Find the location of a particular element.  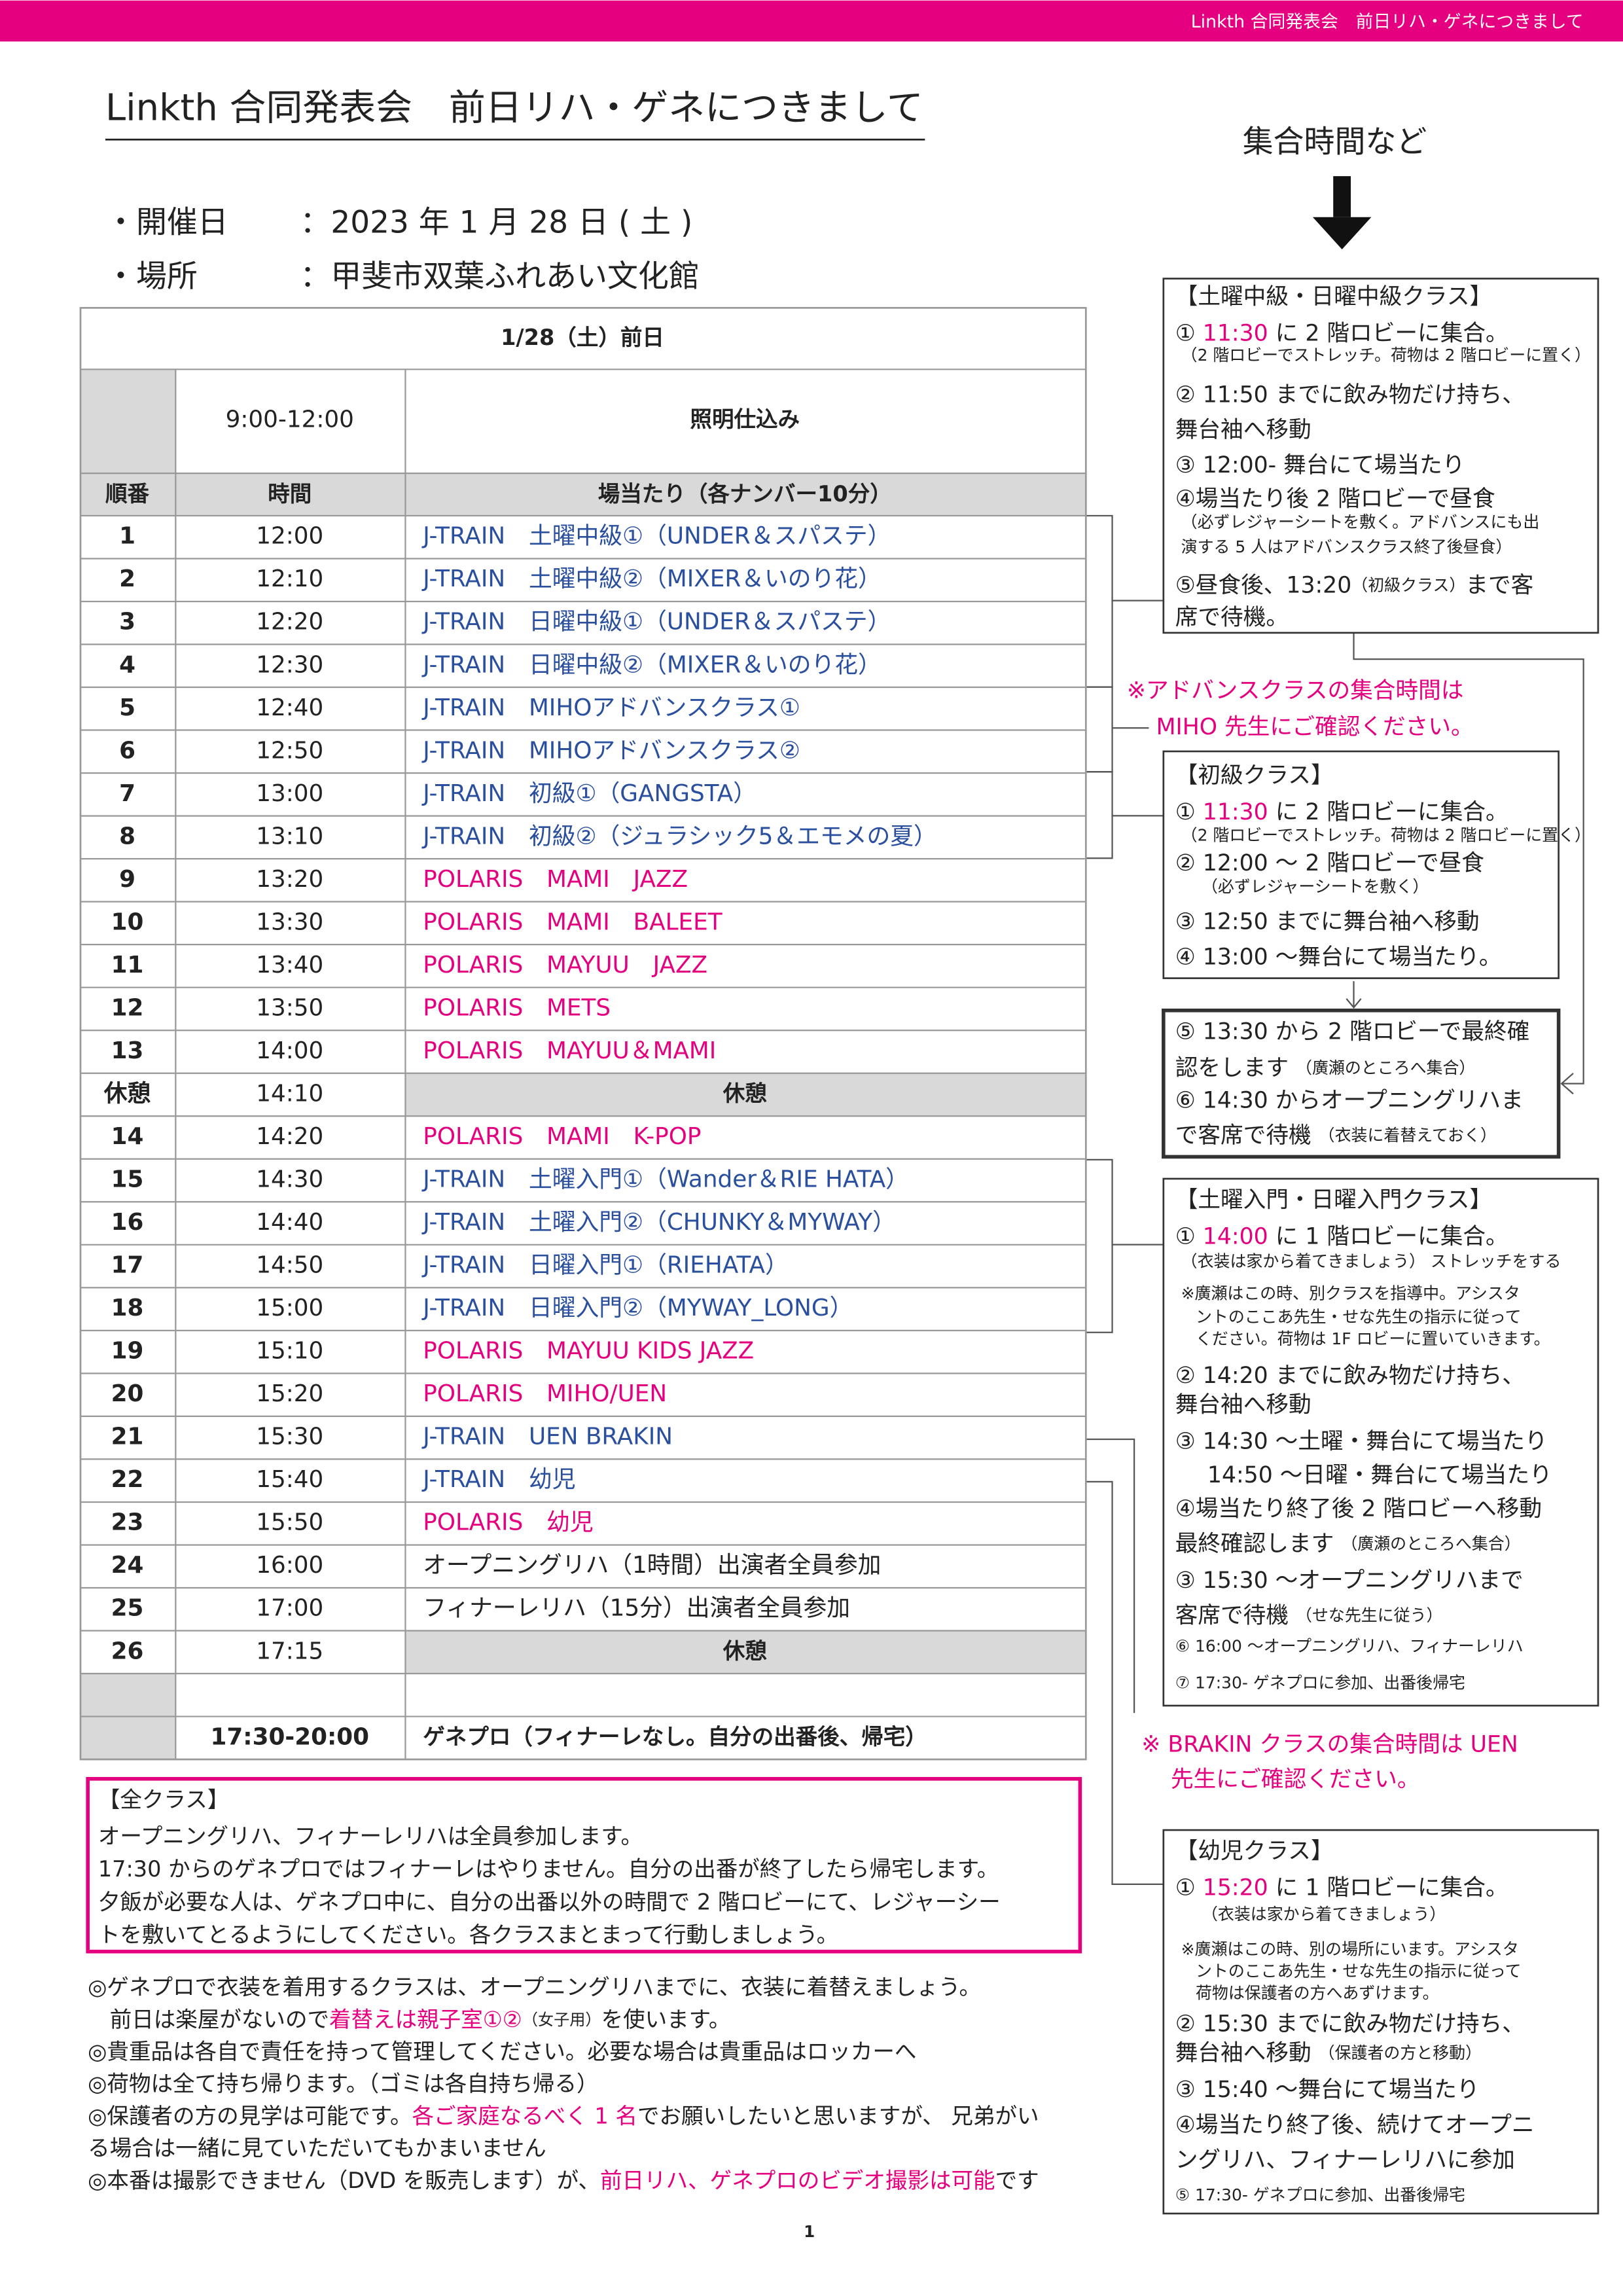

text-run: 客席で待機 is located at coordinates (1235, 1616).